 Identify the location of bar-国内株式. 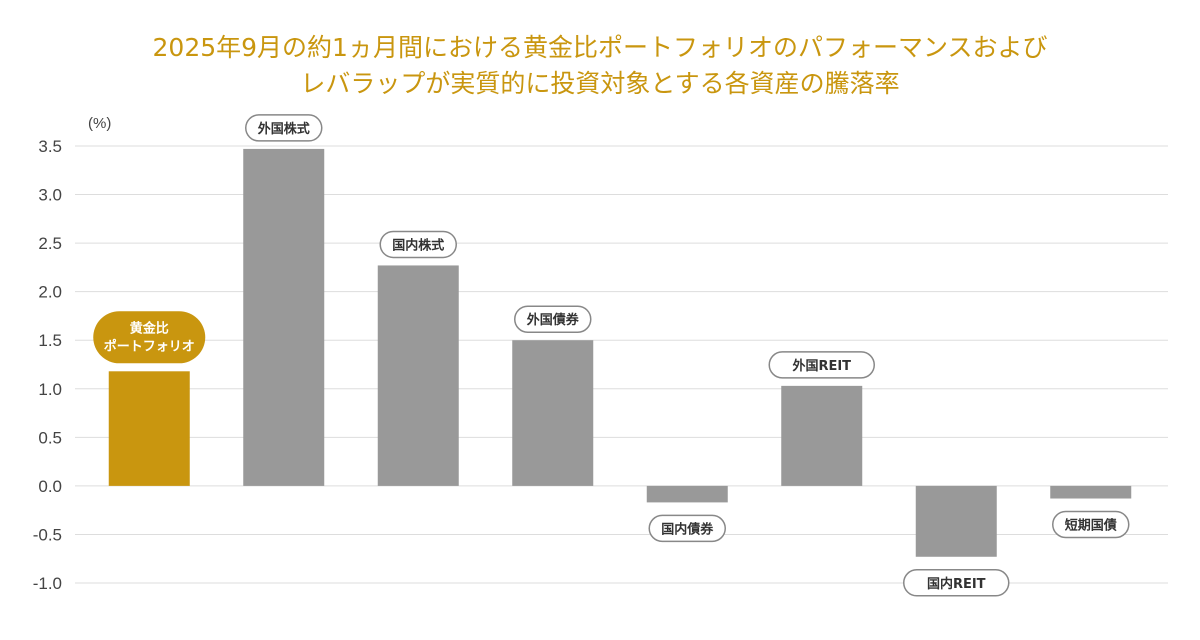
(418, 375).